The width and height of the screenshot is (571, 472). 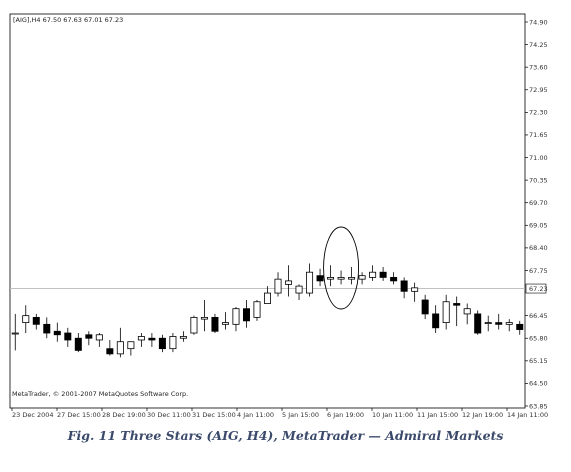 I want to click on y-tick-label: 63.85, so click(x=538, y=406).